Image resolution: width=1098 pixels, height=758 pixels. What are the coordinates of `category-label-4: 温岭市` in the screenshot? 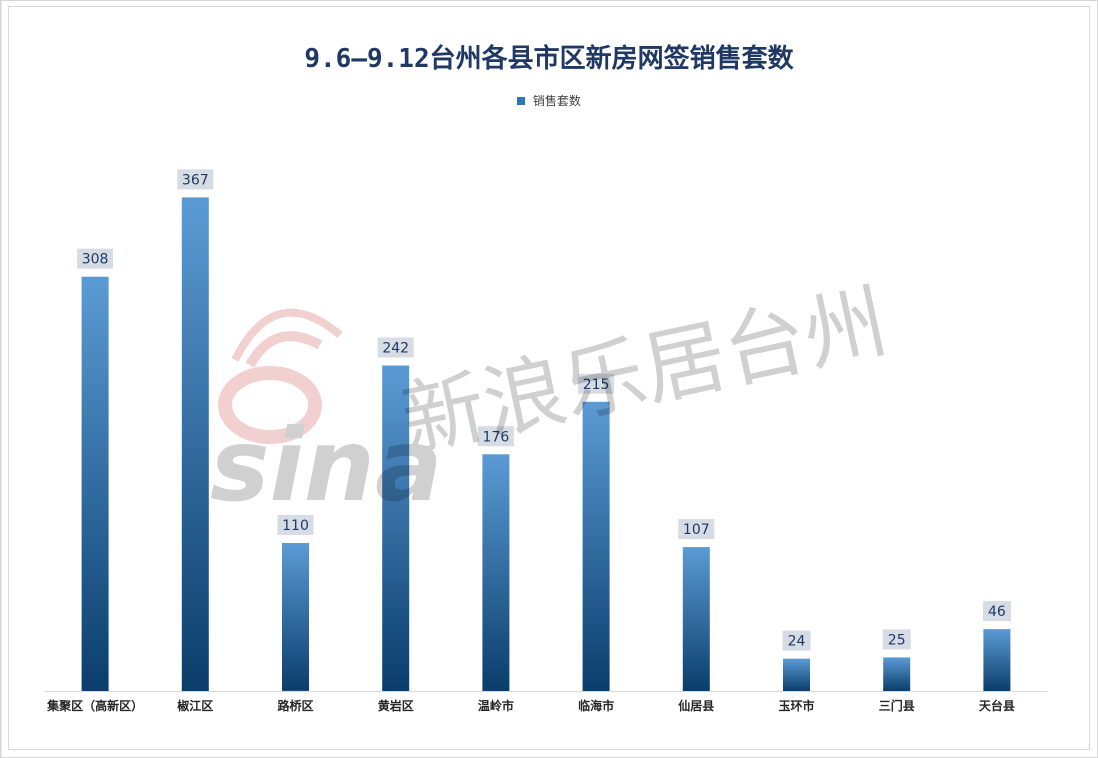 It's located at (496, 705).